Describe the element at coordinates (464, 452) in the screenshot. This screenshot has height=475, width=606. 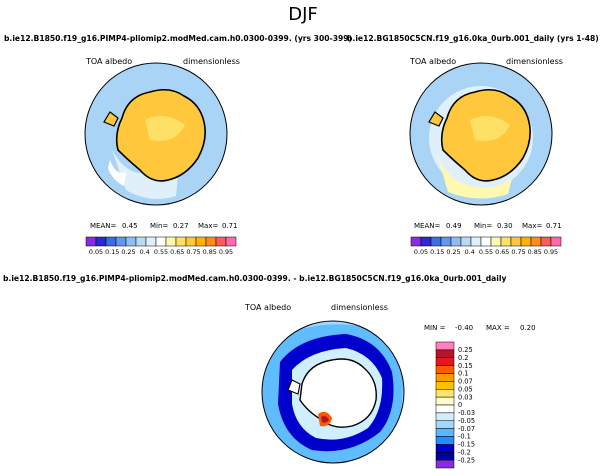
I see `panel-diff-colorbar-tick-label: -0.2` at that location.